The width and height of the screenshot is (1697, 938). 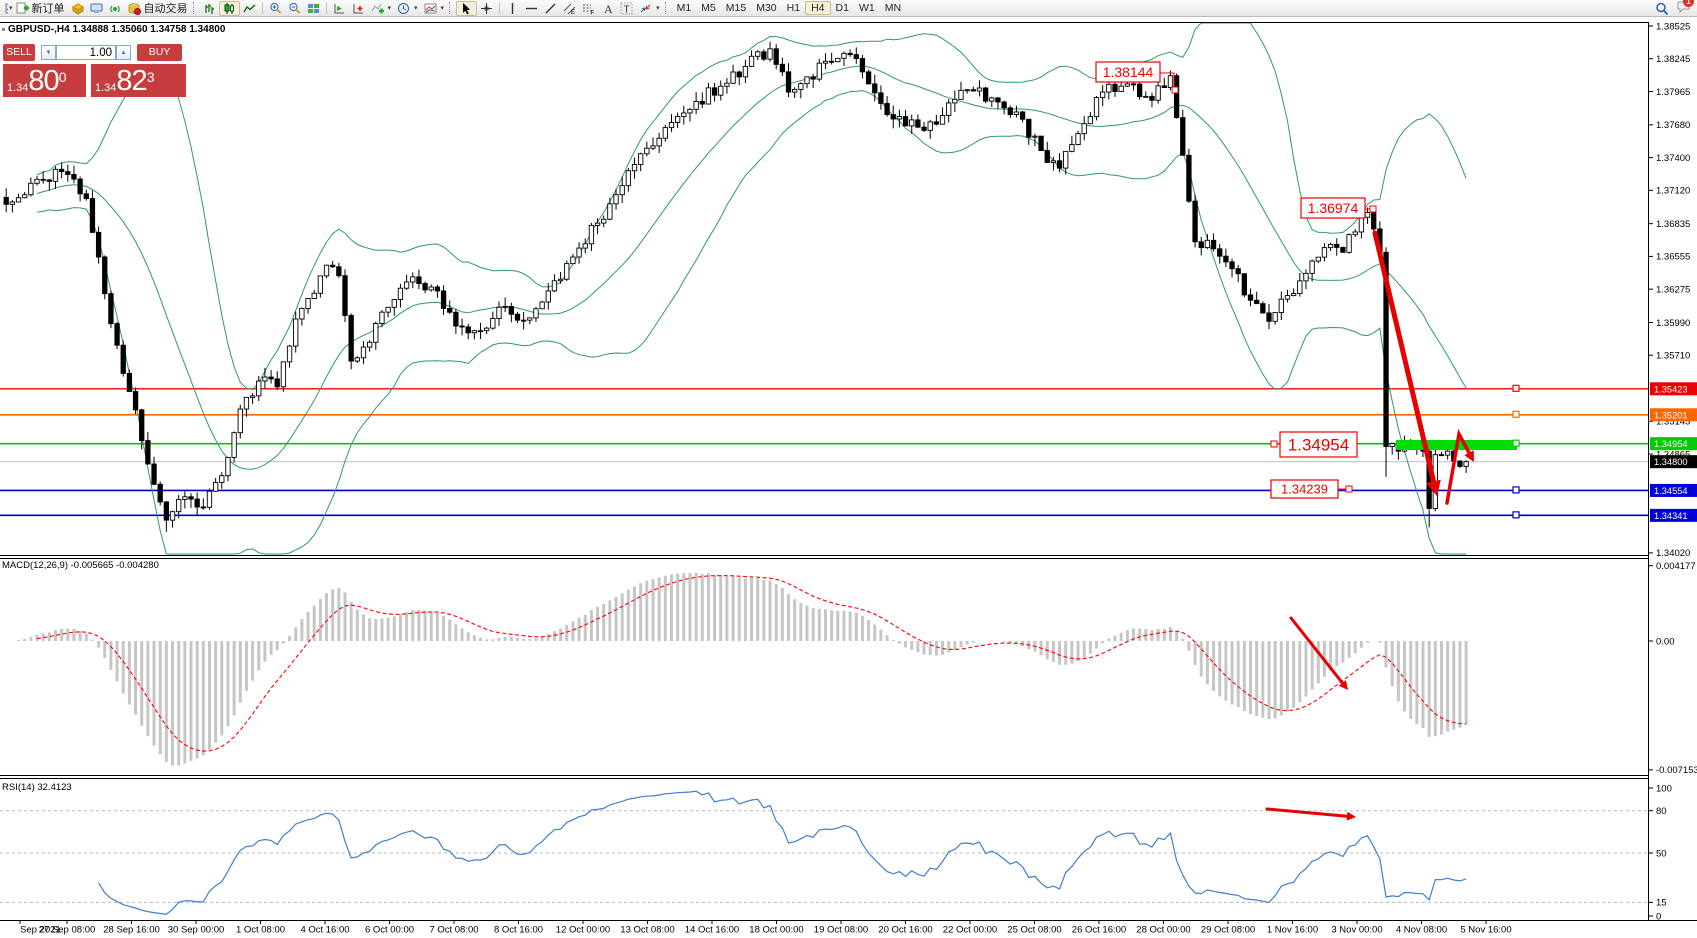 I want to click on tile-windows-icon, so click(x=313, y=8).